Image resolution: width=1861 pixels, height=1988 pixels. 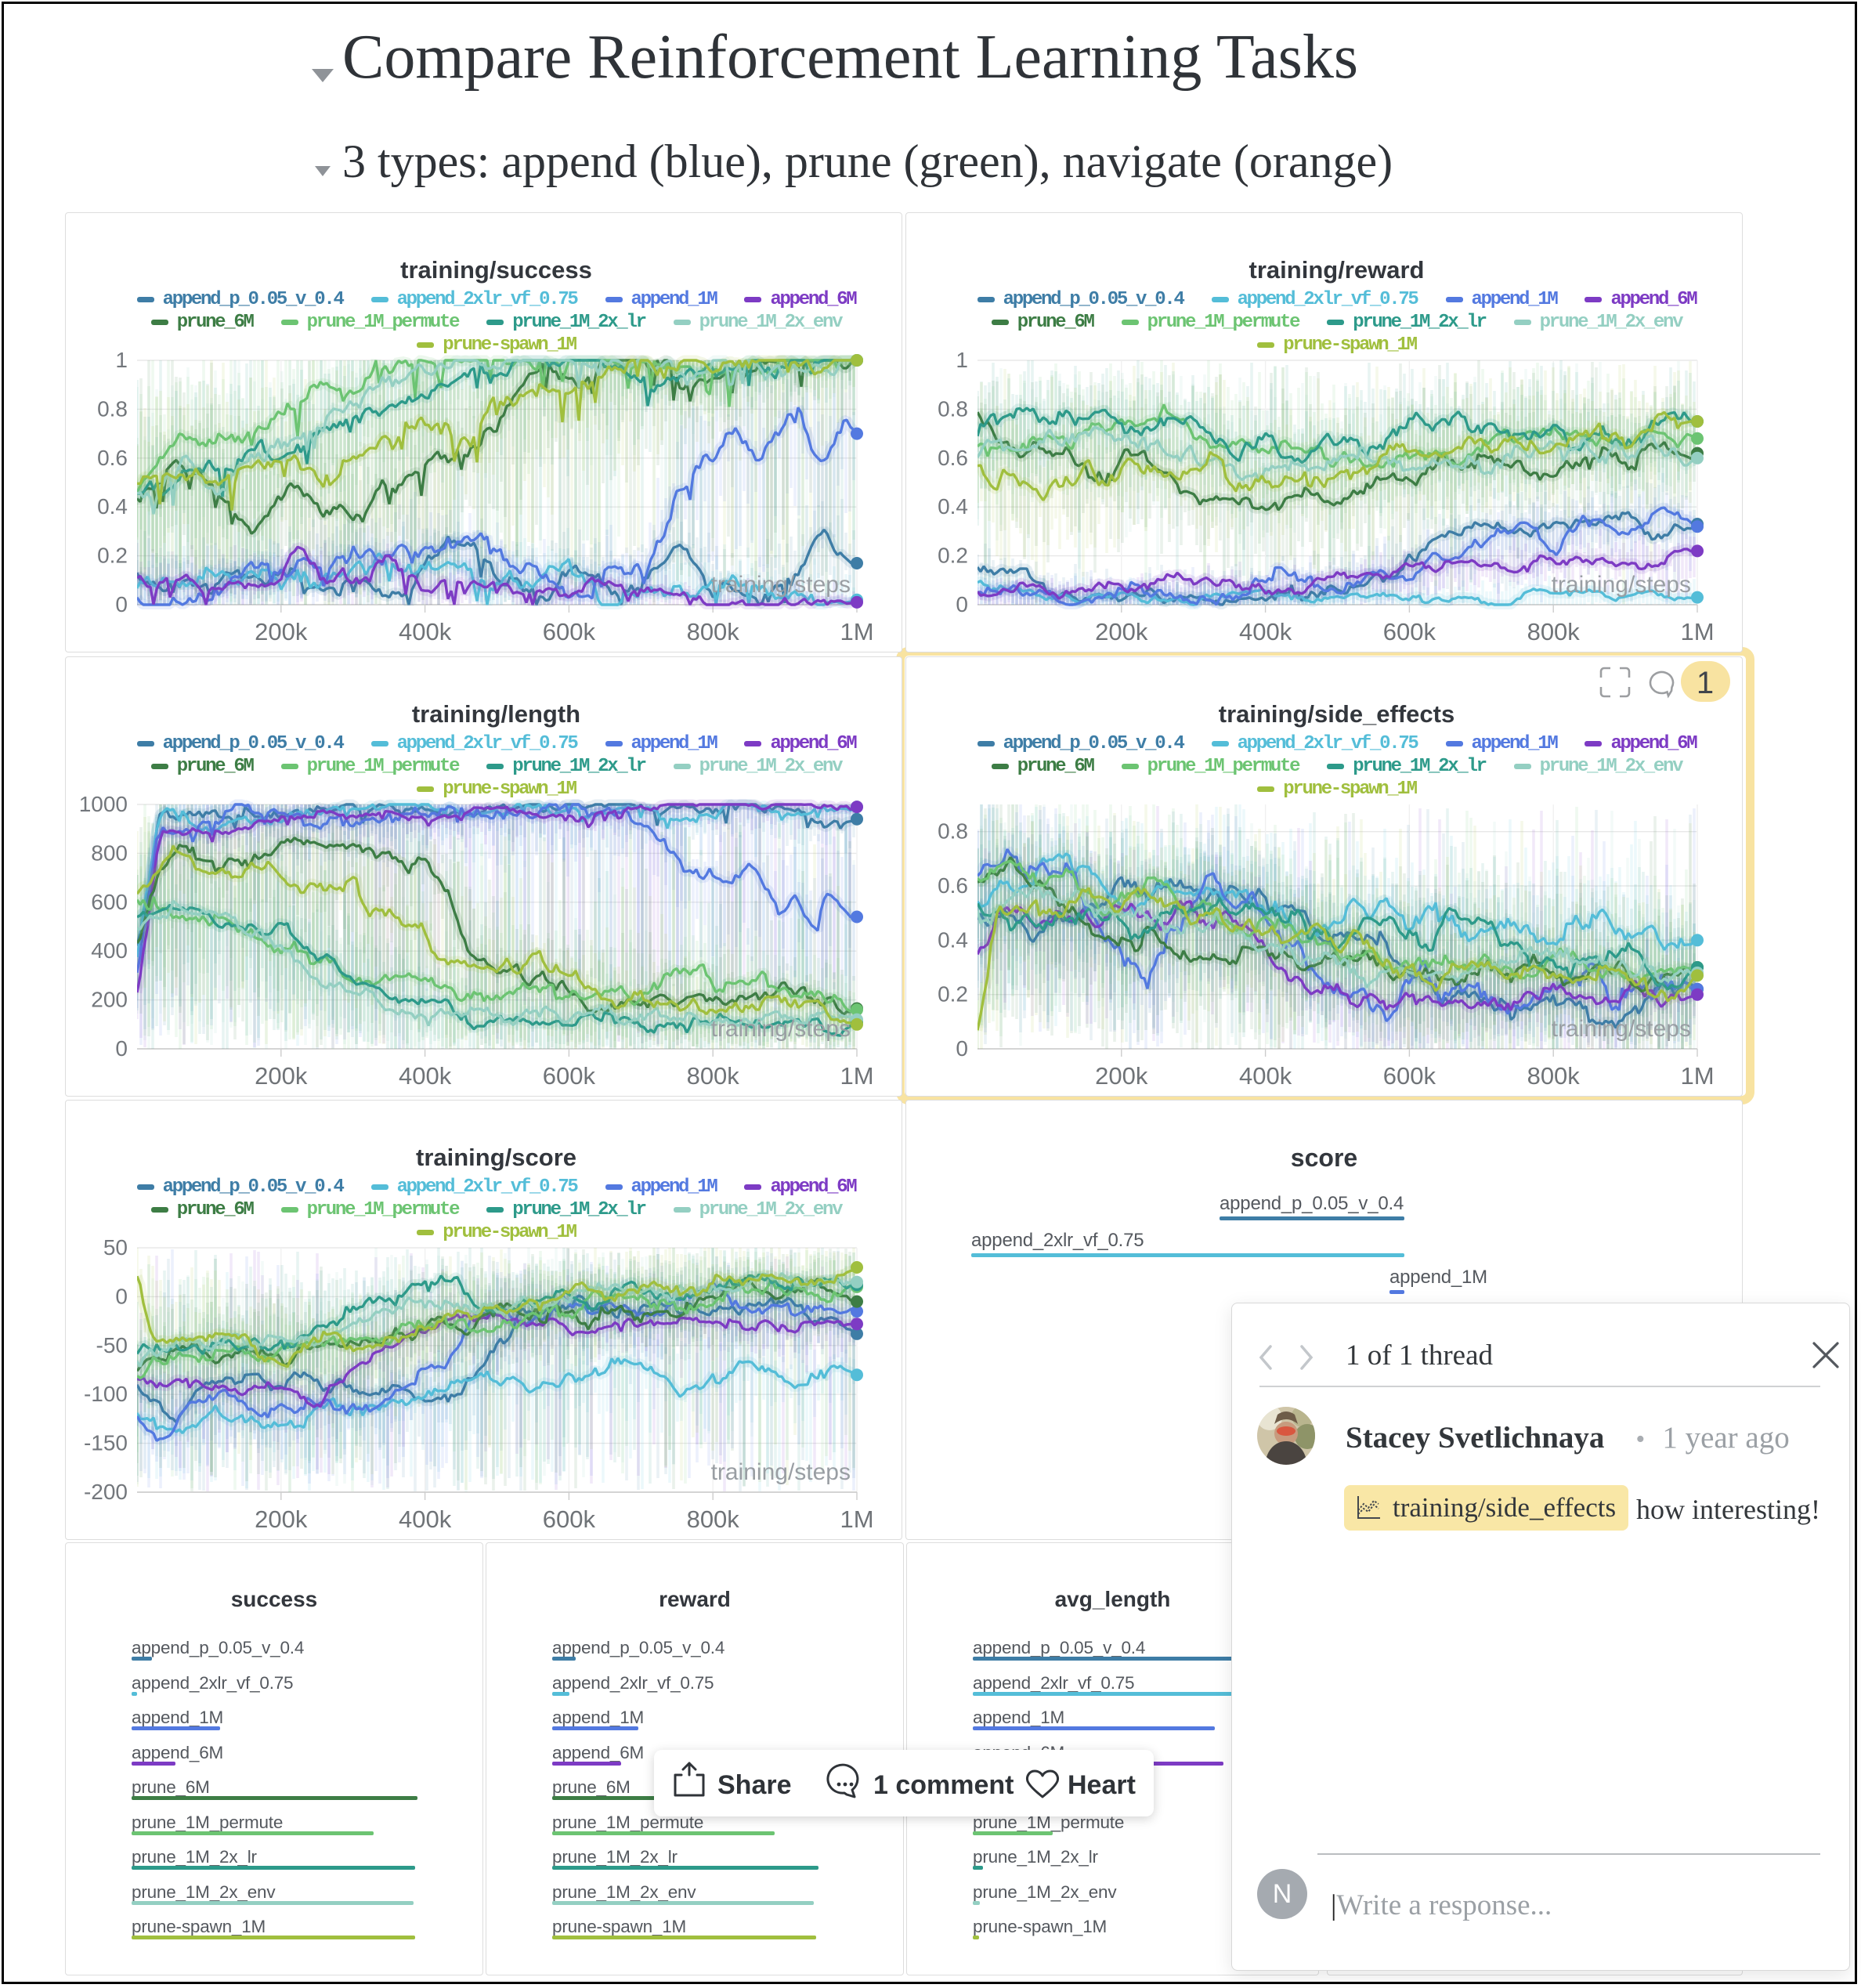 What do you see at coordinates (943, 1785) in the screenshot?
I see `svg-text: 1 comment` at bounding box center [943, 1785].